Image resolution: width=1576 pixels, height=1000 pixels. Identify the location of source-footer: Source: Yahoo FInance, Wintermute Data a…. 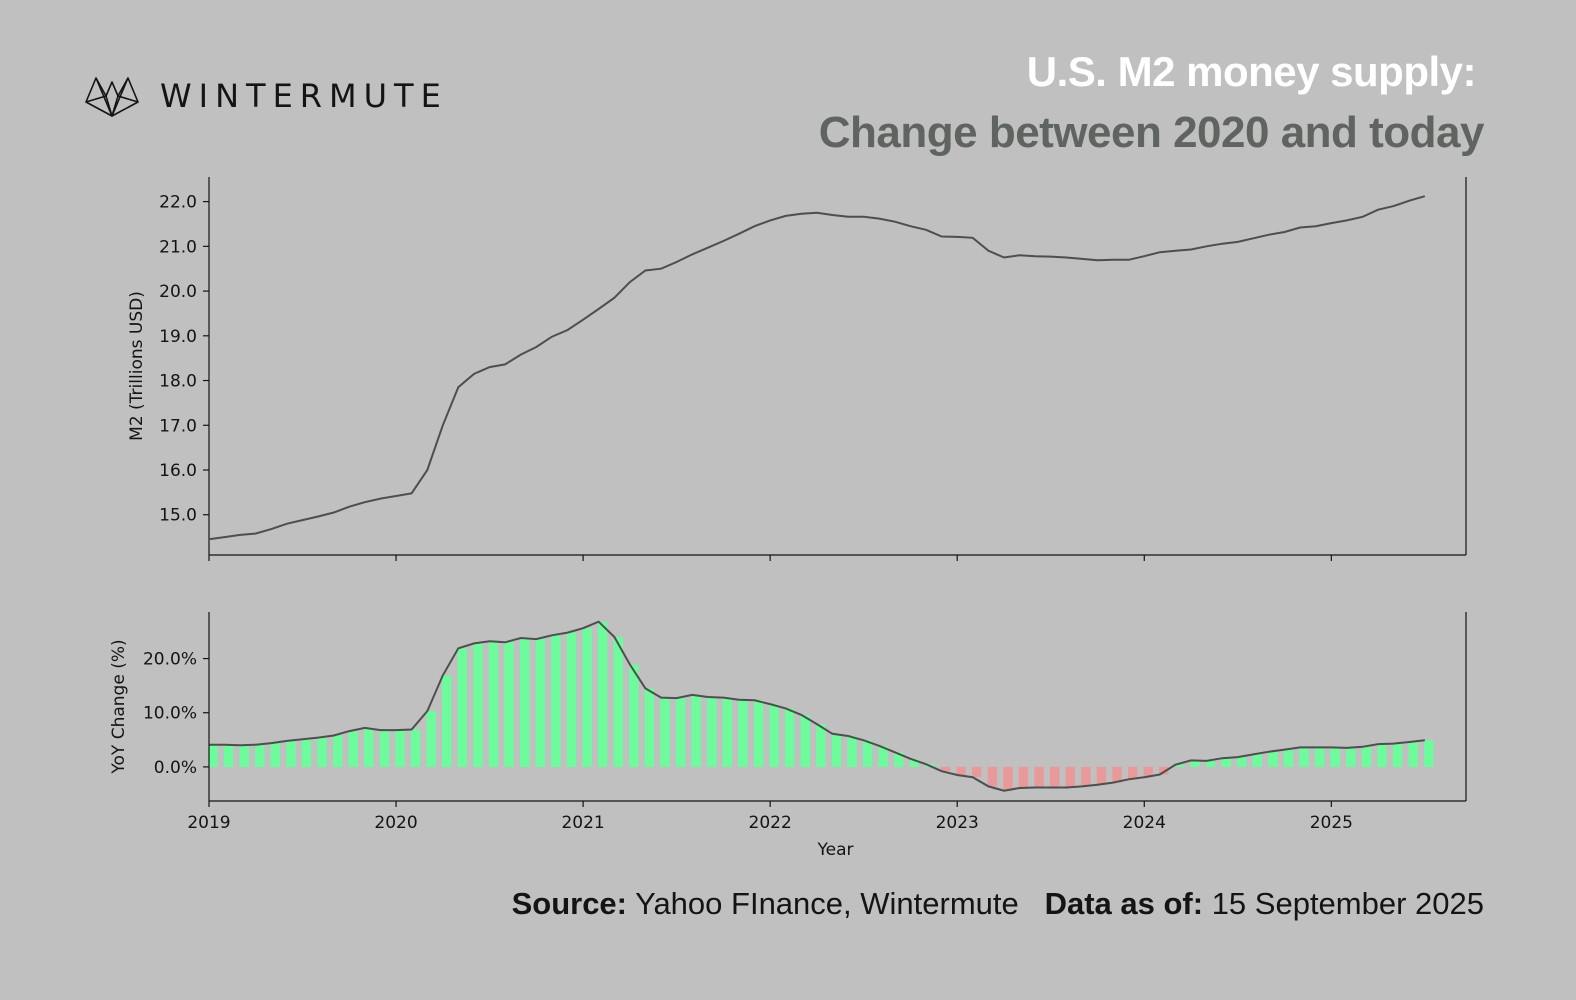
(998, 904).